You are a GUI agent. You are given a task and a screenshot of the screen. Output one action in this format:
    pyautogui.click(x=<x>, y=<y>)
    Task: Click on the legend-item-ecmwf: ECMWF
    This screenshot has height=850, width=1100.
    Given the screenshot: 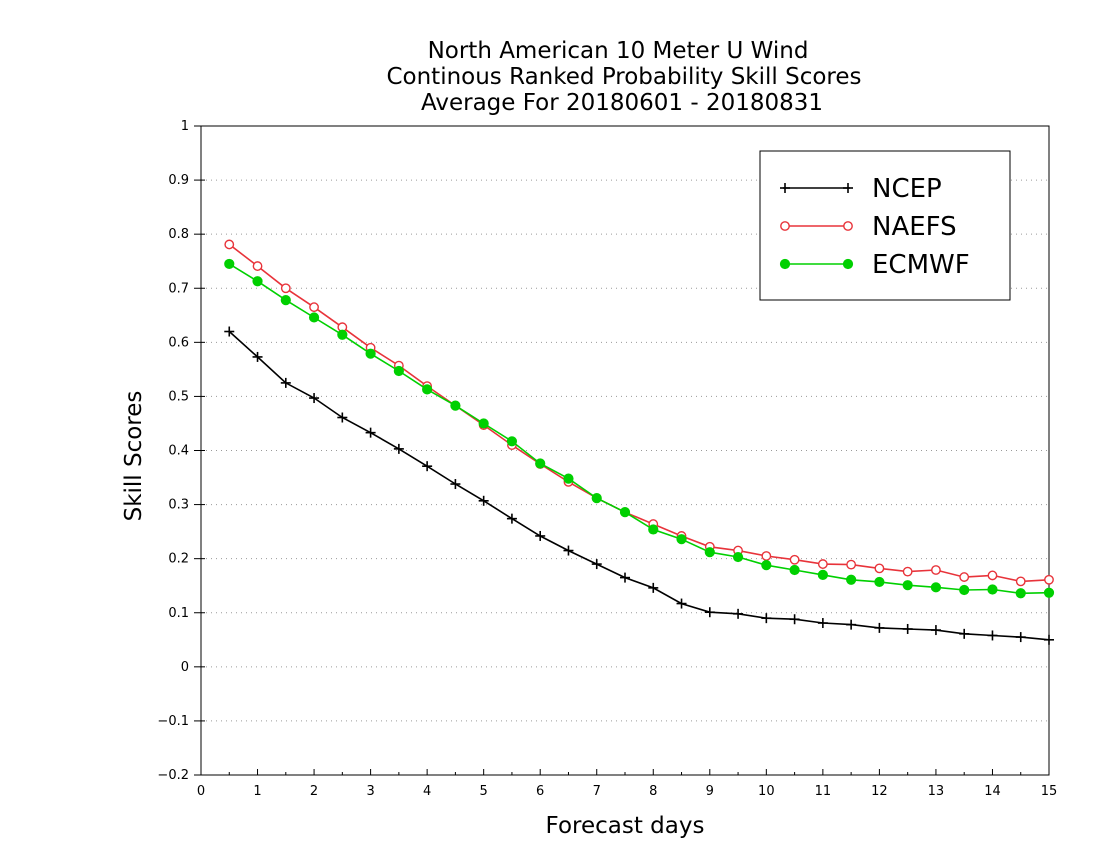 What is the action you would take?
    pyautogui.click(x=874, y=265)
    